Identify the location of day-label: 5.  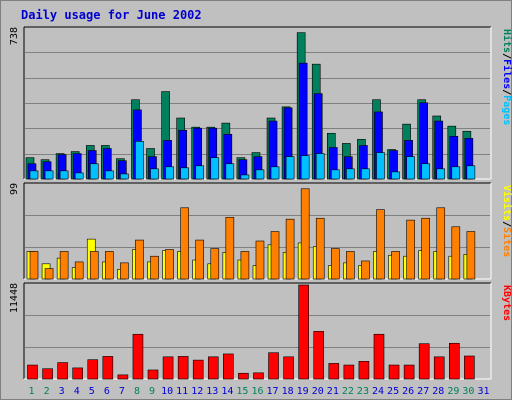
(92, 391).